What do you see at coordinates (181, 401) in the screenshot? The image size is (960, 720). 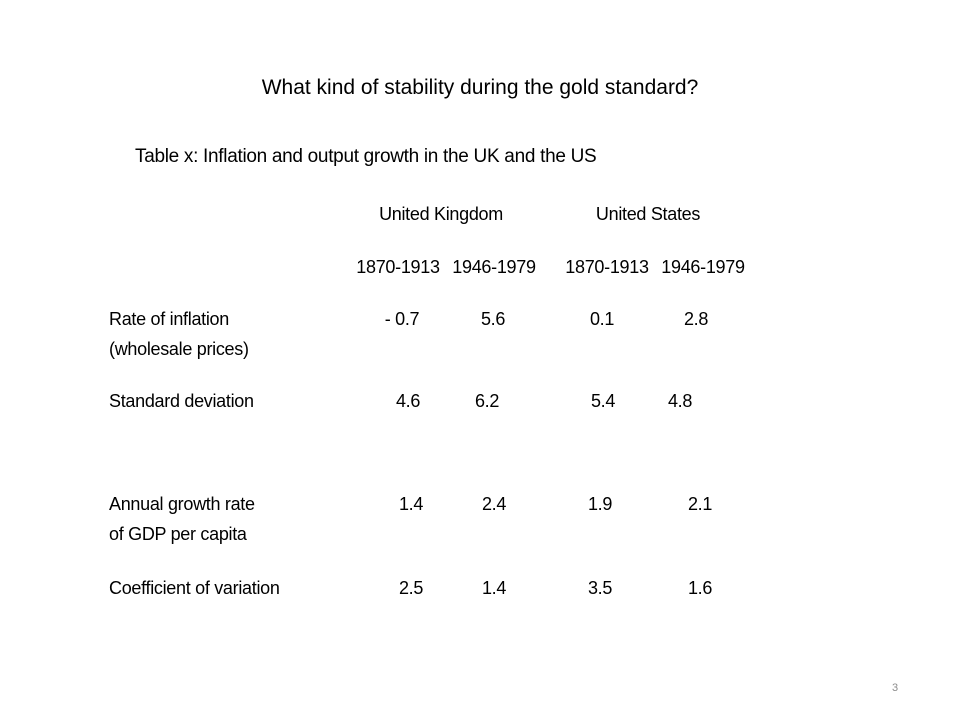 I see `row-label-standard-deviation: Standard deviation` at bounding box center [181, 401].